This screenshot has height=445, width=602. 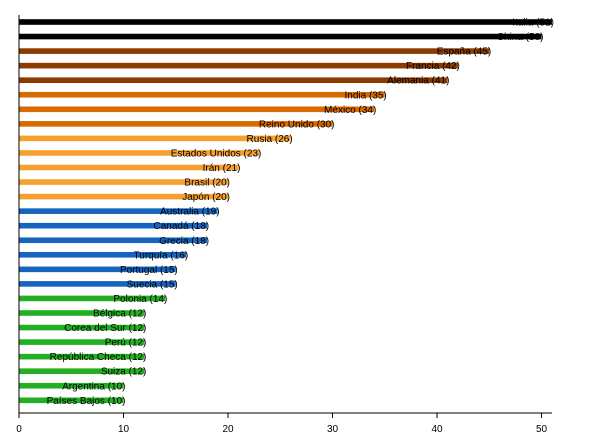 I want to click on bar-label: Australia (19), so click(x=189, y=212).